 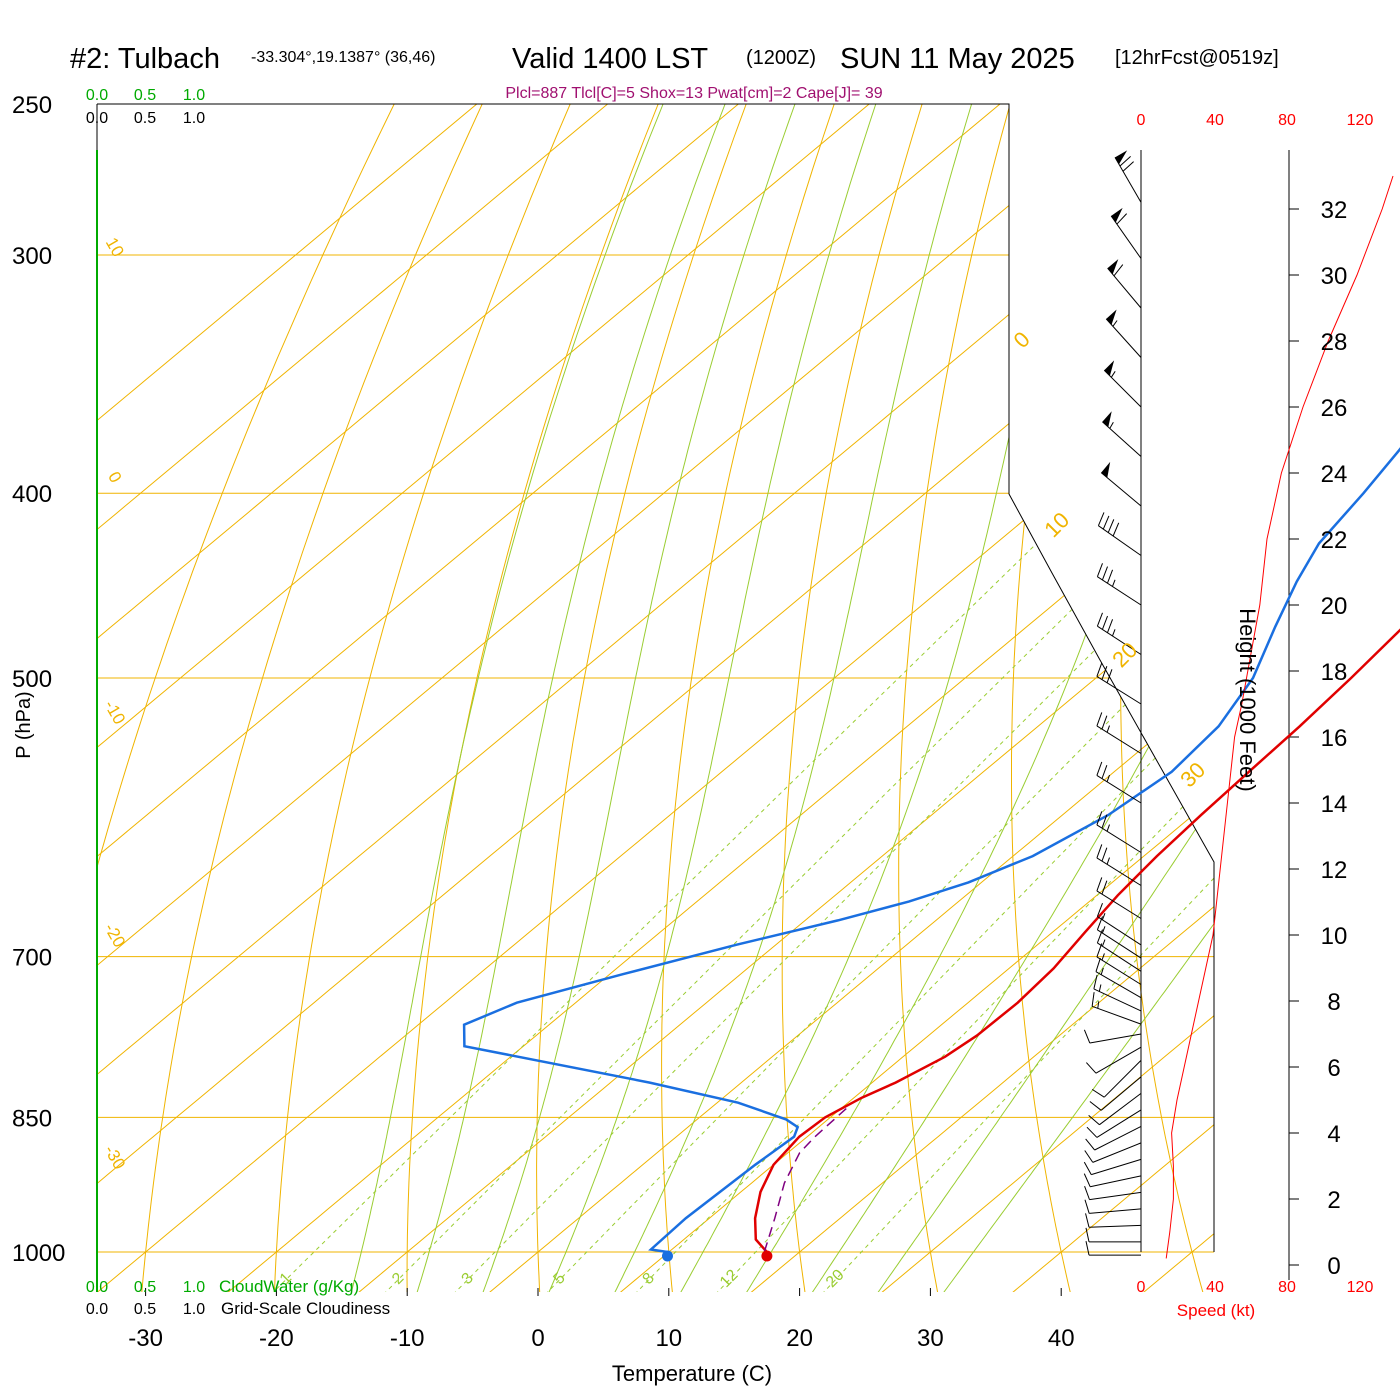 What do you see at coordinates (32, 679) in the screenshot?
I see `pressure-tick-label: 500` at bounding box center [32, 679].